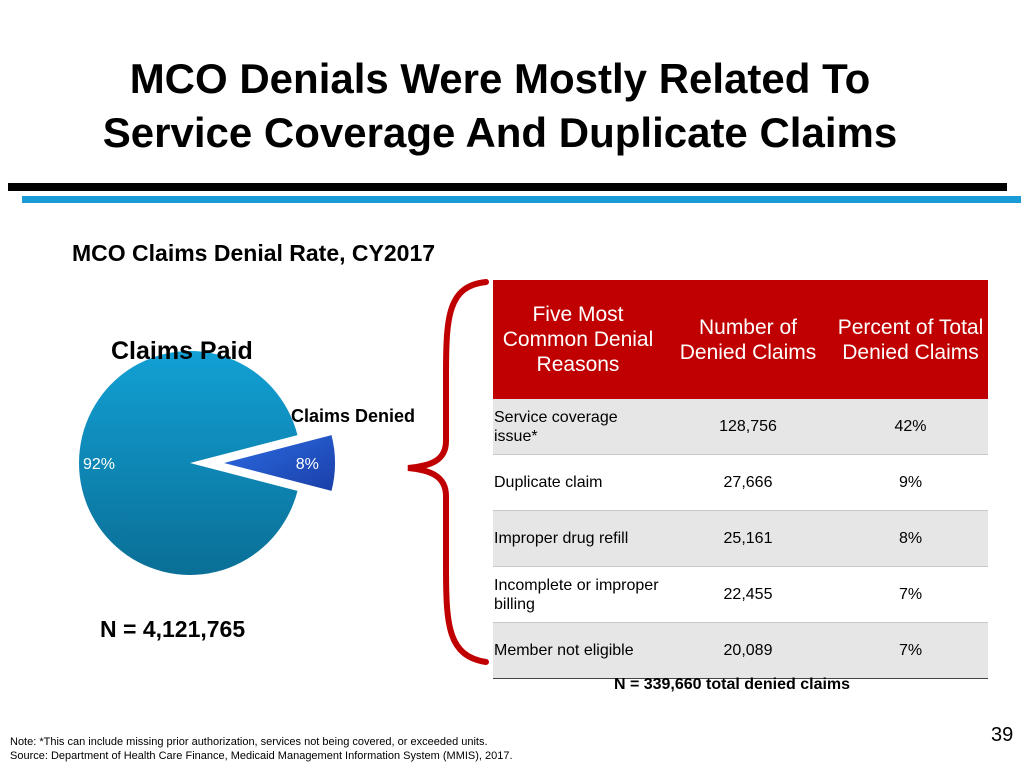 The image size is (1024, 768). What do you see at coordinates (500, 132) in the screenshot?
I see `slide-title-line-2: Service Coverage And Duplicate Claims` at bounding box center [500, 132].